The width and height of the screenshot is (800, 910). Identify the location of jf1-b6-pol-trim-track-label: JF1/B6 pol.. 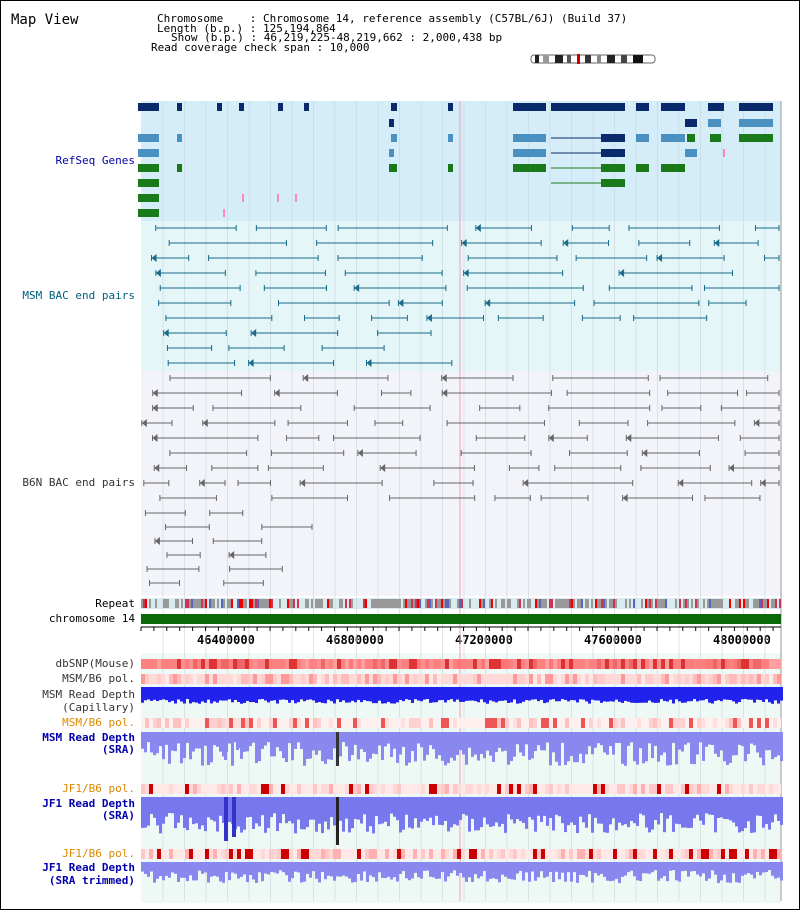
(98, 853).